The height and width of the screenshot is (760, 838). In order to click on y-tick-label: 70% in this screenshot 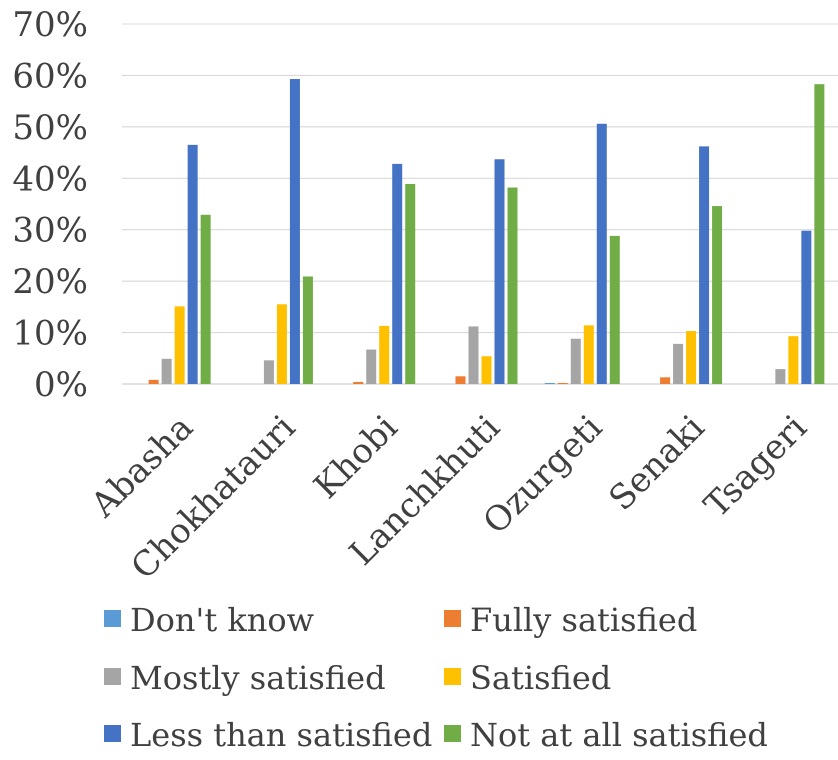, I will do `click(50, 25)`.